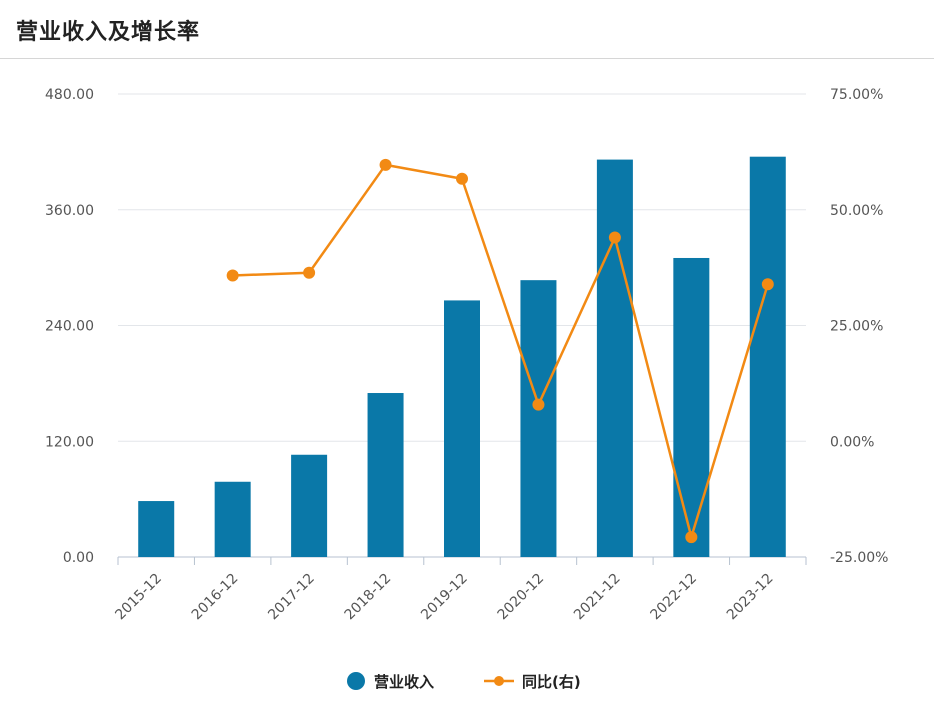 The height and width of the screenshot is (720, 934). I want to click on y-right-tick-label: 50.00%, so click(856, 211).